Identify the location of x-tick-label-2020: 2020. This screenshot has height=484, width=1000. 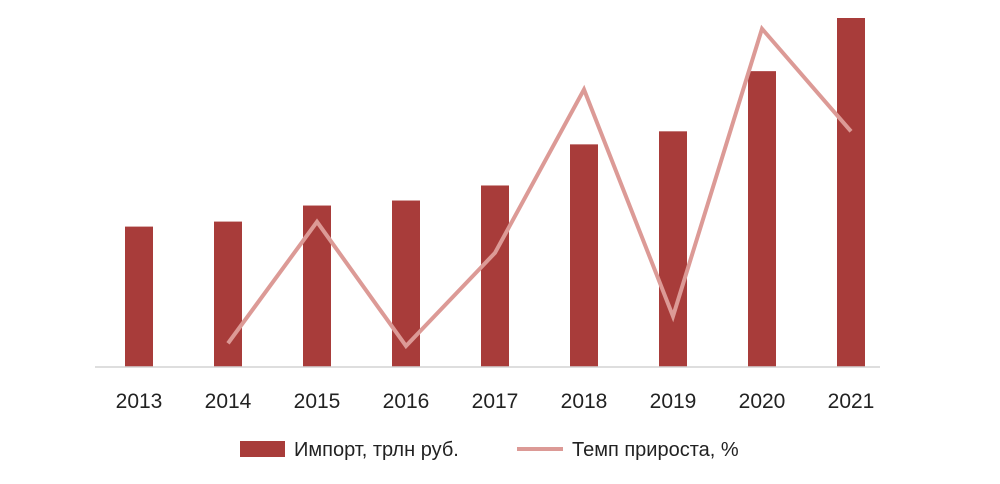
(762, 401).